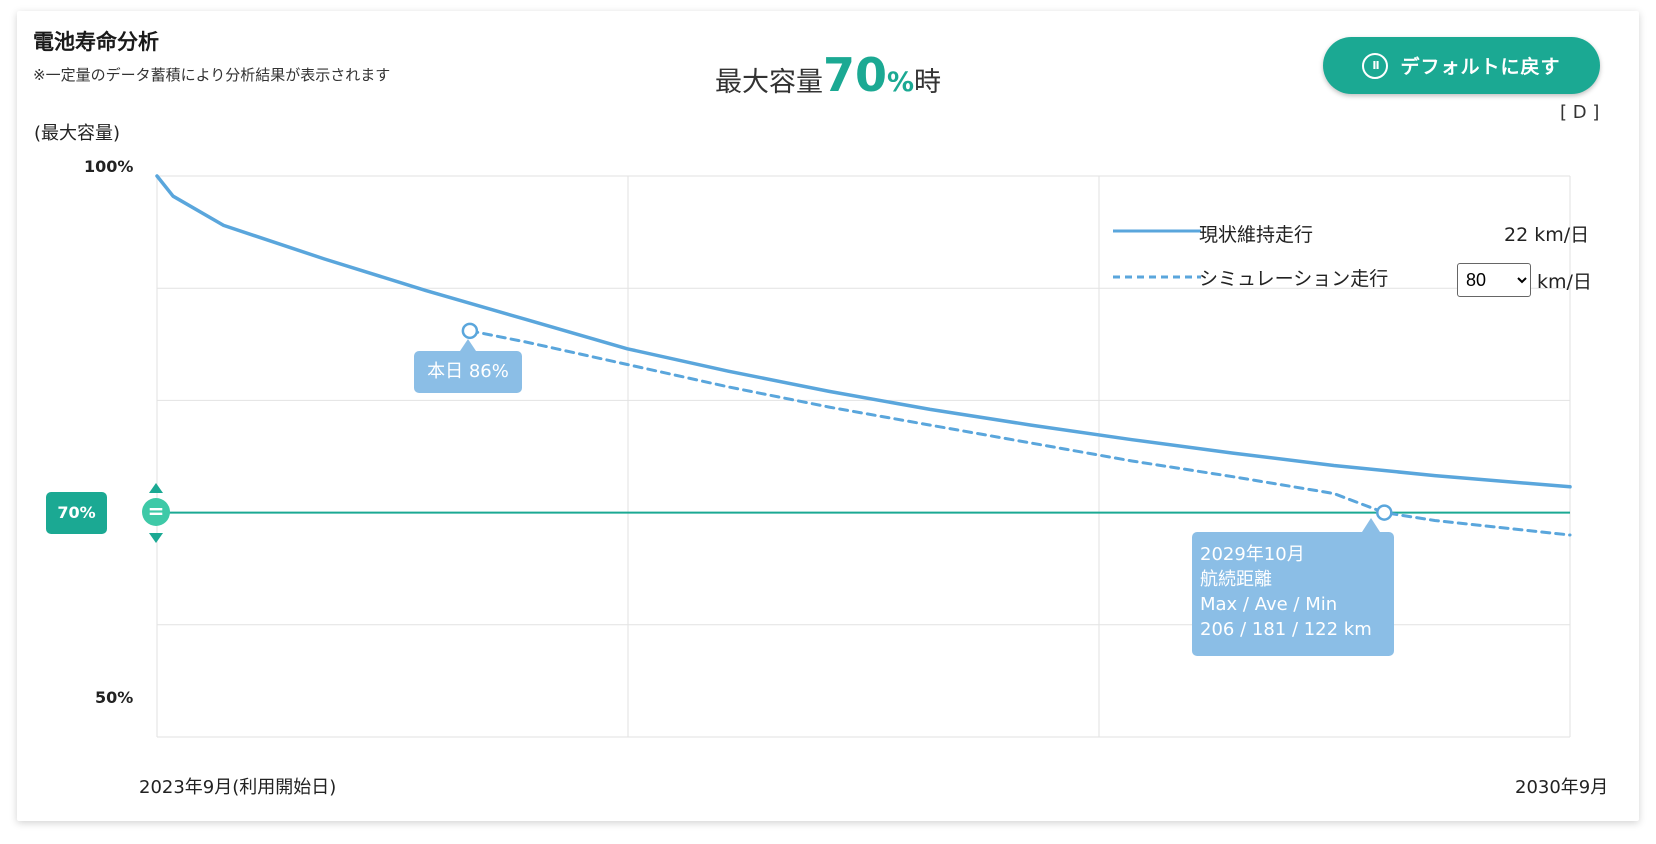 The height and width of the screenshot is (844, 1656). What do you see at coordinates (854, 75) in the screenshot?
I see `headline-value: 70` at bounding box center [854, 75].